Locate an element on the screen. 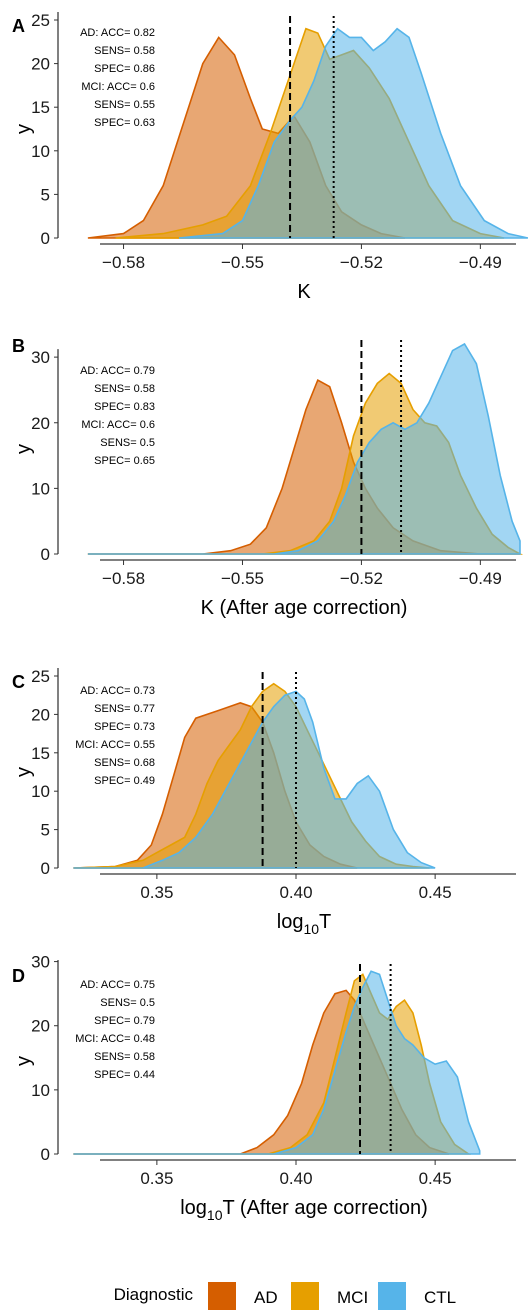  legend: Diagnostic AD MCI CTL is located at coordinates (285, 1296).